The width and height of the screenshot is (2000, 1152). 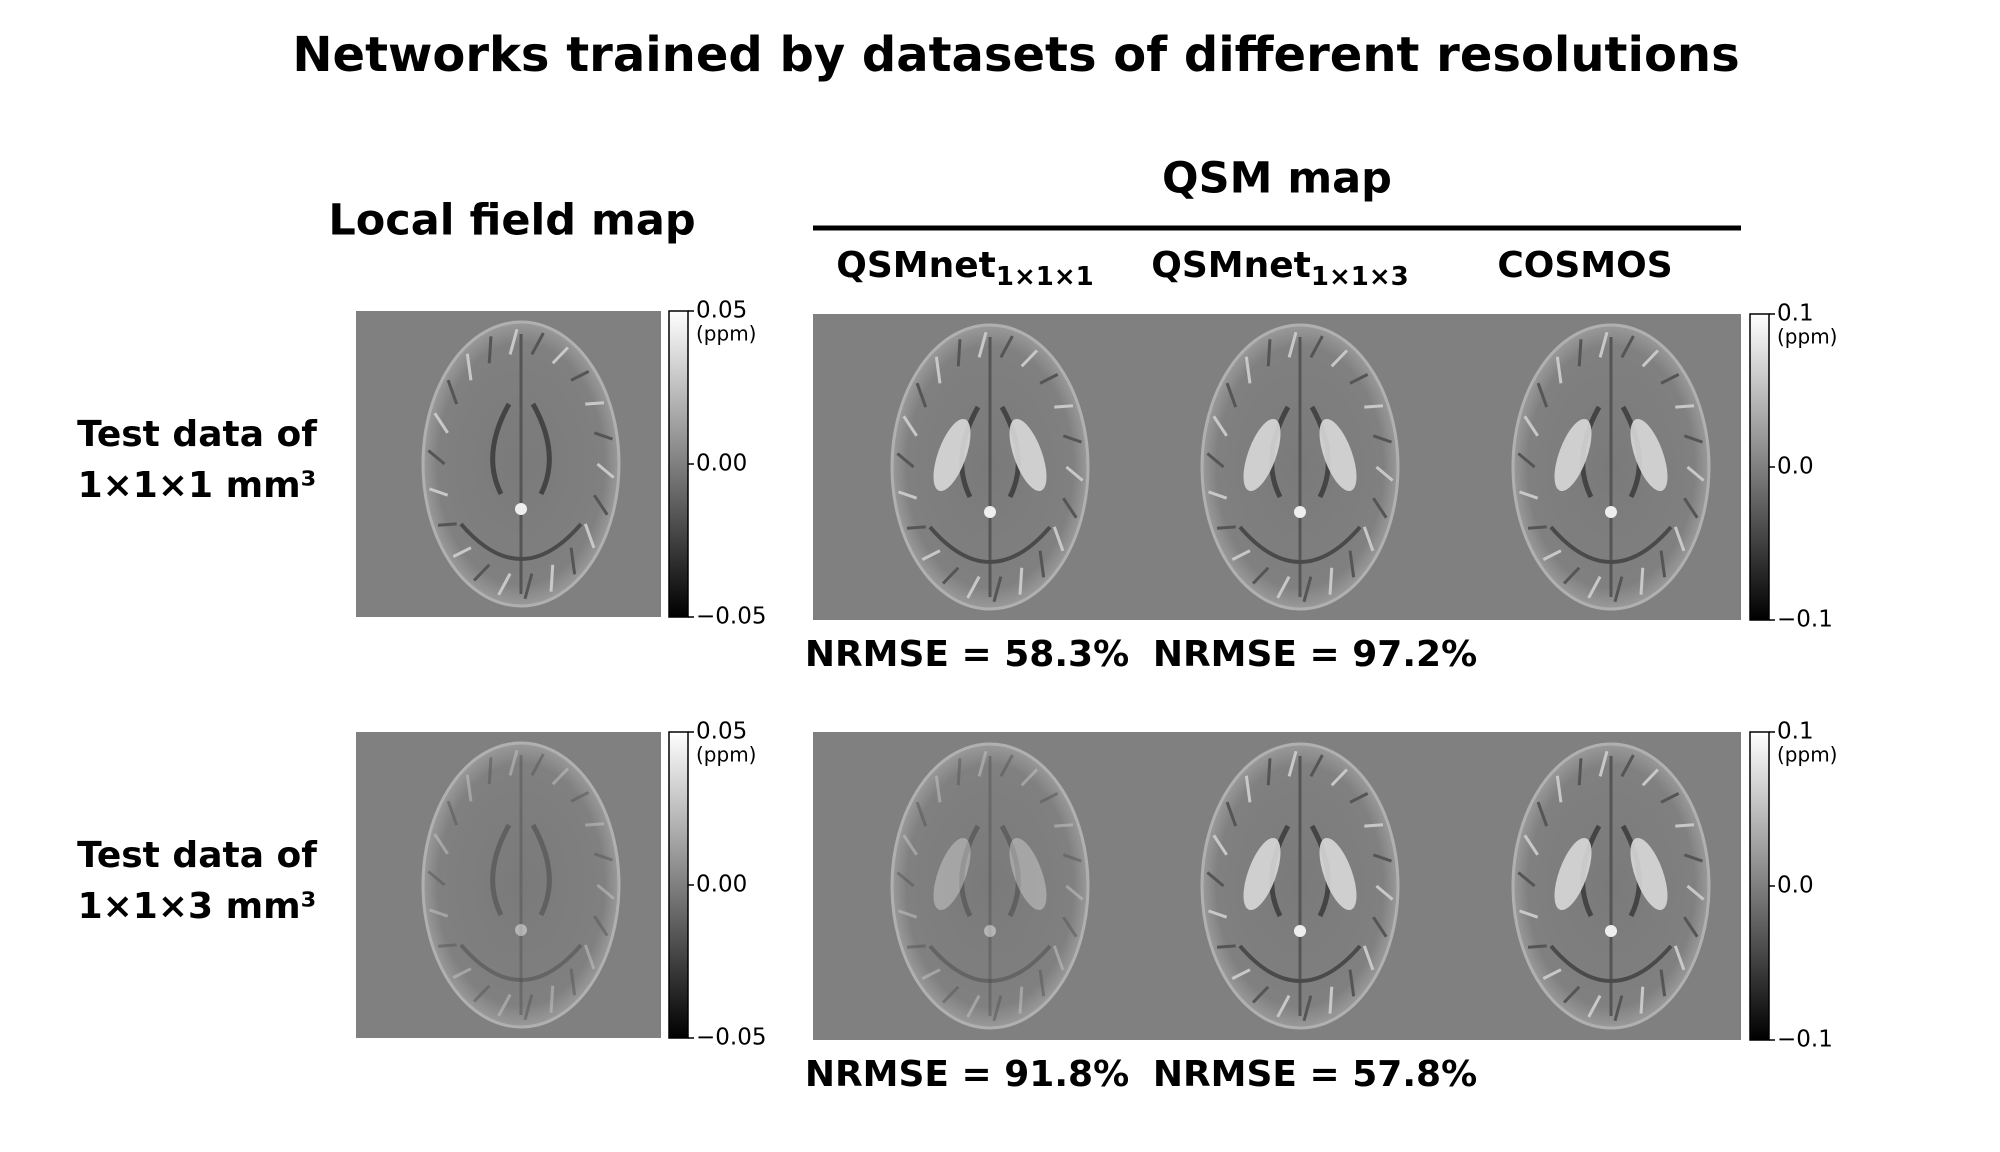 I want to click on colorbar-label: 0.00, so click(x=721, y=885).